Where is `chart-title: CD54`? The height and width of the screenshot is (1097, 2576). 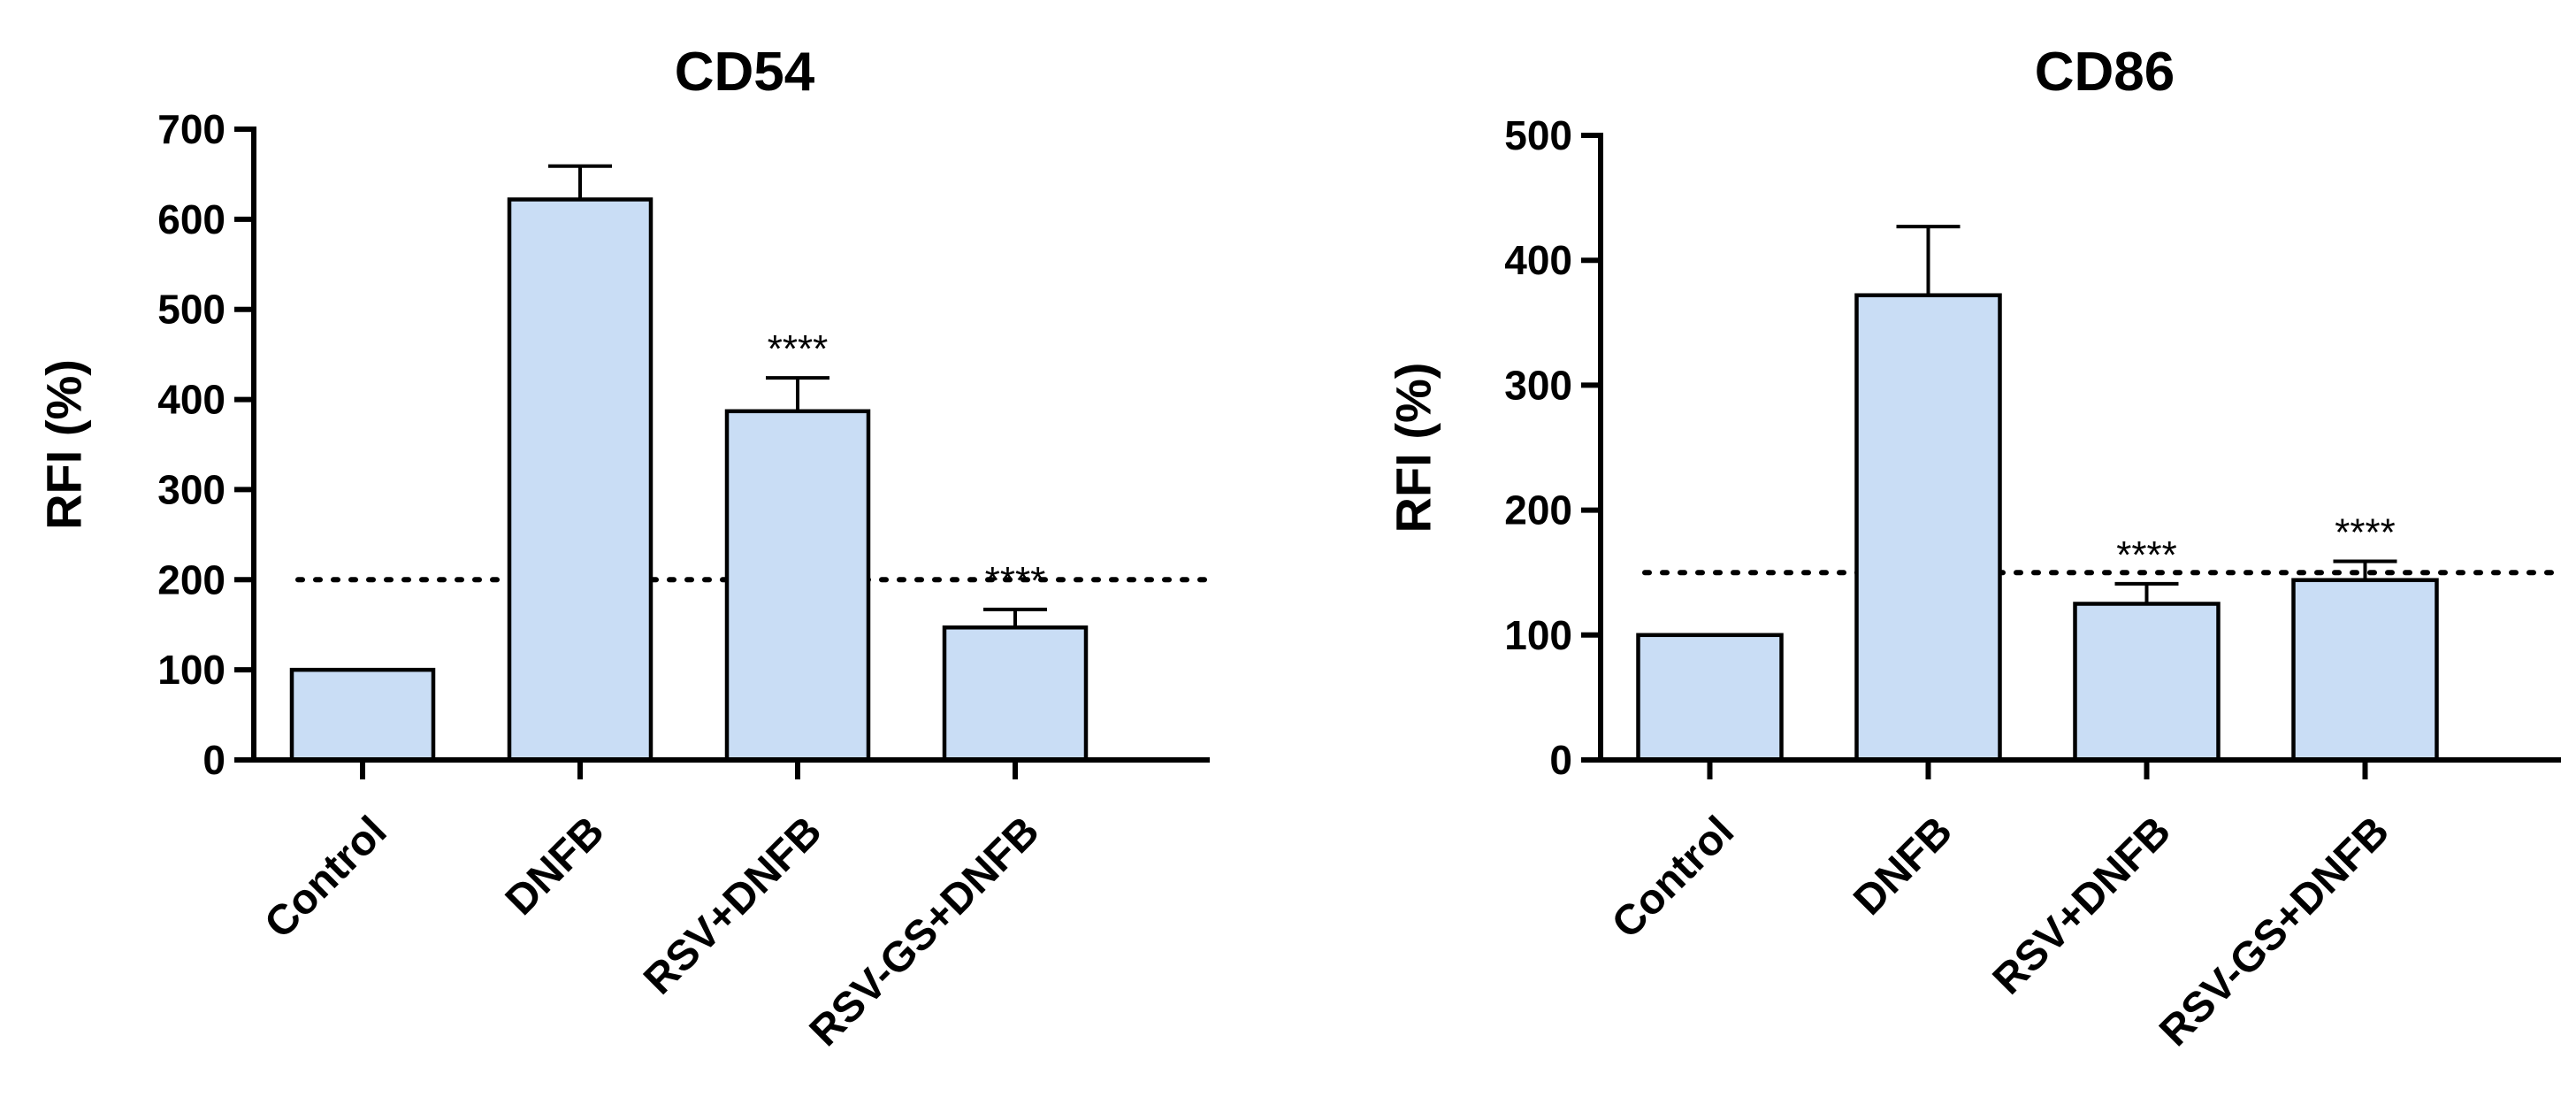
chart-title: CD54 is located at coordinates (745, 72).